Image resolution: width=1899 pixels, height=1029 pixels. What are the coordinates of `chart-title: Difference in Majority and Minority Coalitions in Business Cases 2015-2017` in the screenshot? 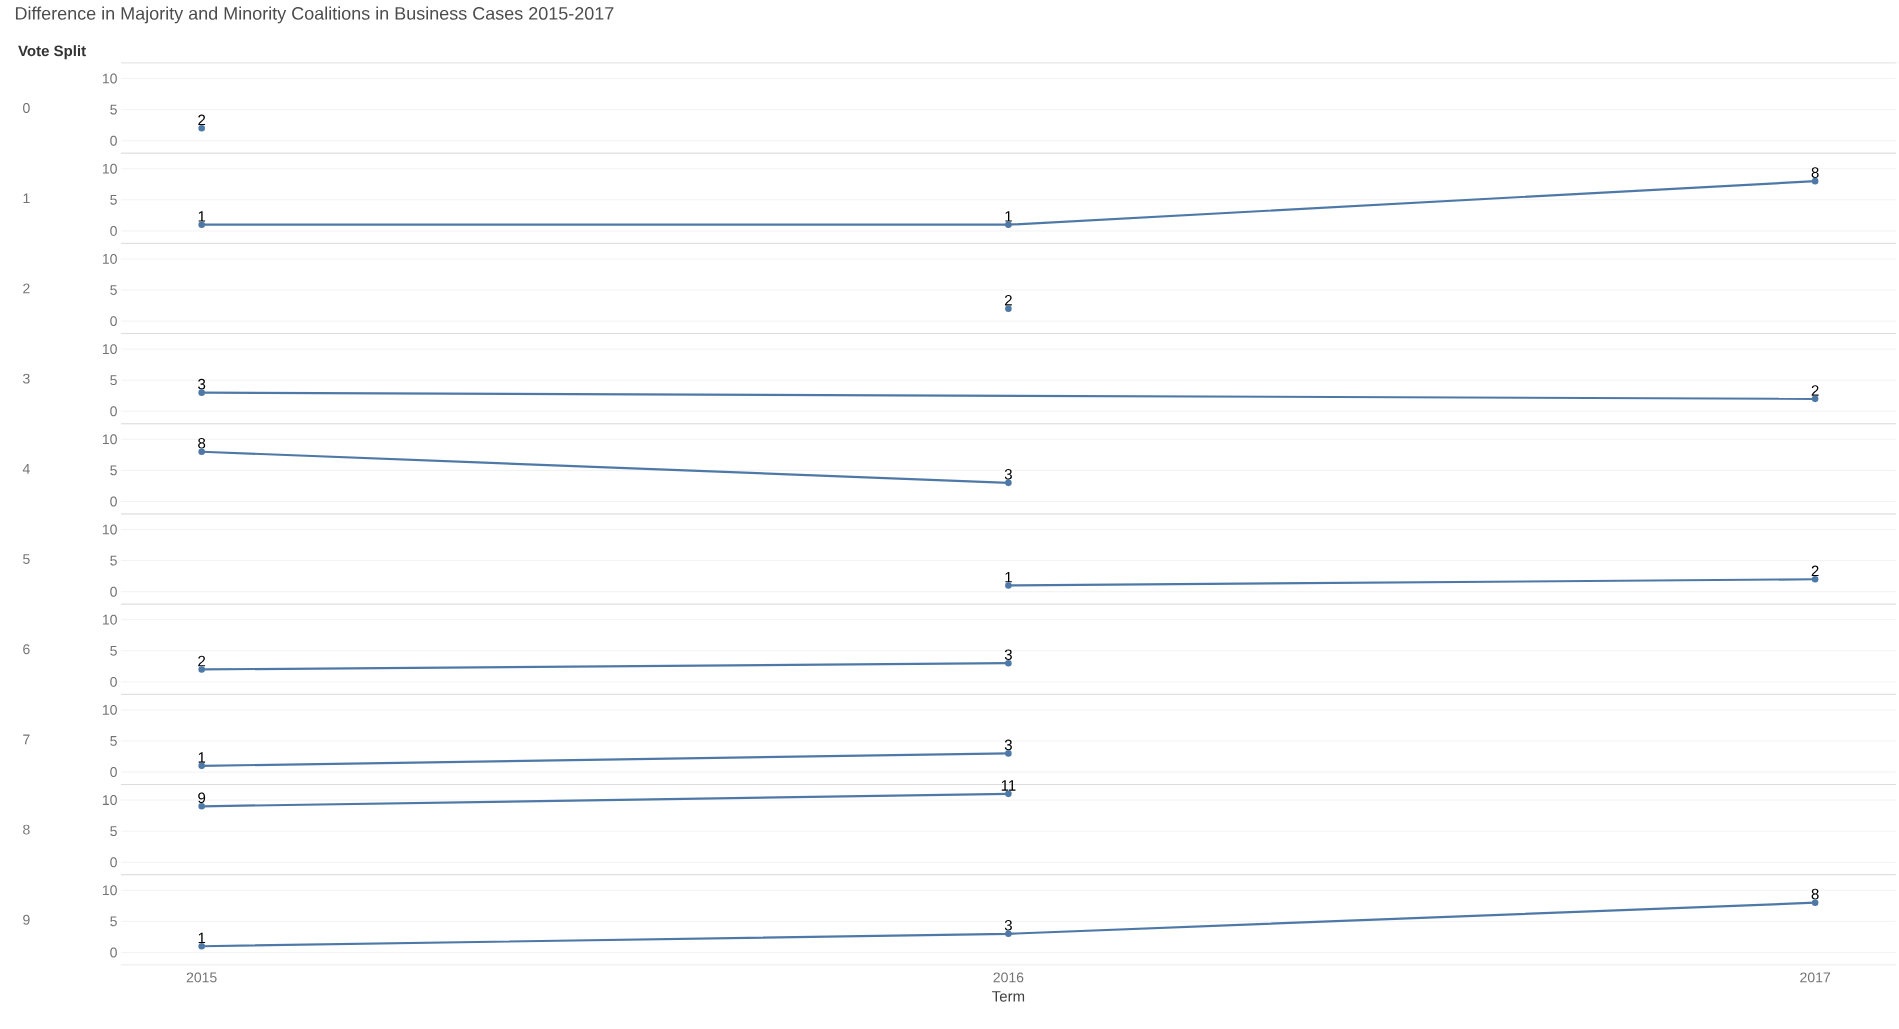 It's located at (314, 15).